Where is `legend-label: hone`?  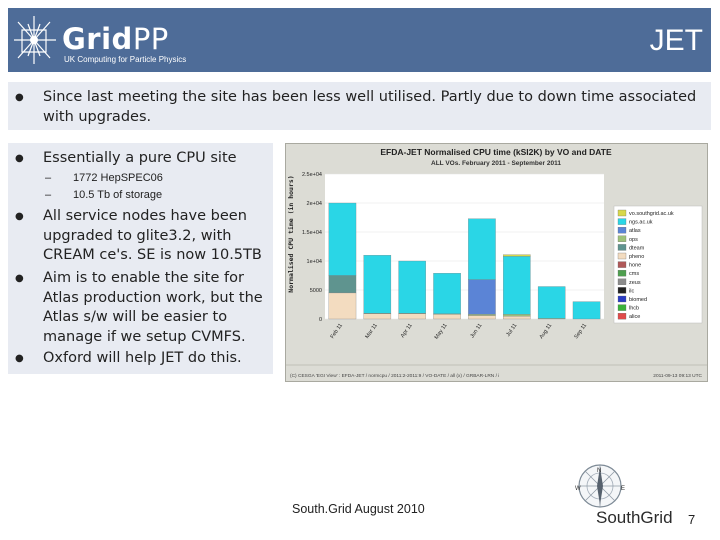
legend-label: hone is located at coordinates (635, 266).